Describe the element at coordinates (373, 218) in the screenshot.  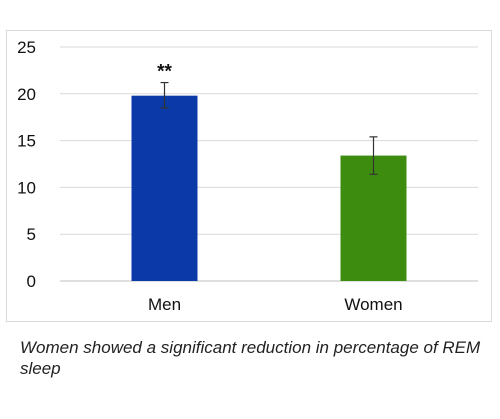
I see `bar-women` at that location.